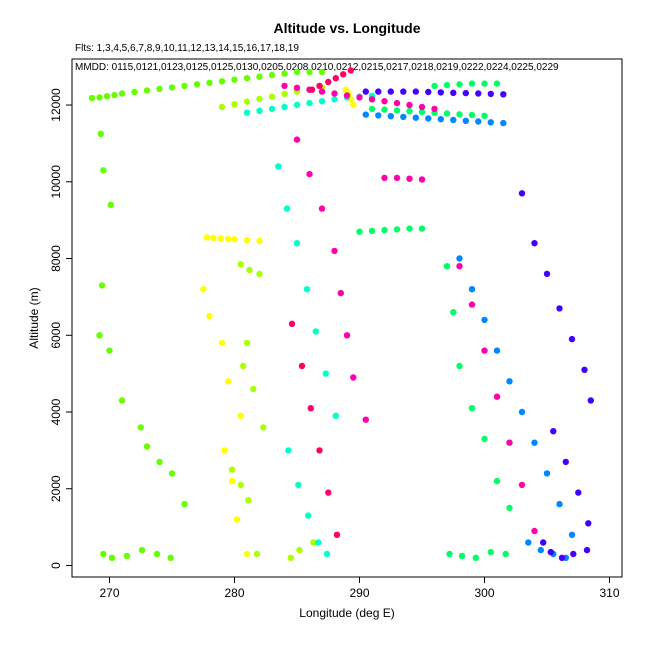  What do you see at coordinates (56, 411) in the screenshot?
I see `y-tick-label: 4000` at bounding box center [56, 411].